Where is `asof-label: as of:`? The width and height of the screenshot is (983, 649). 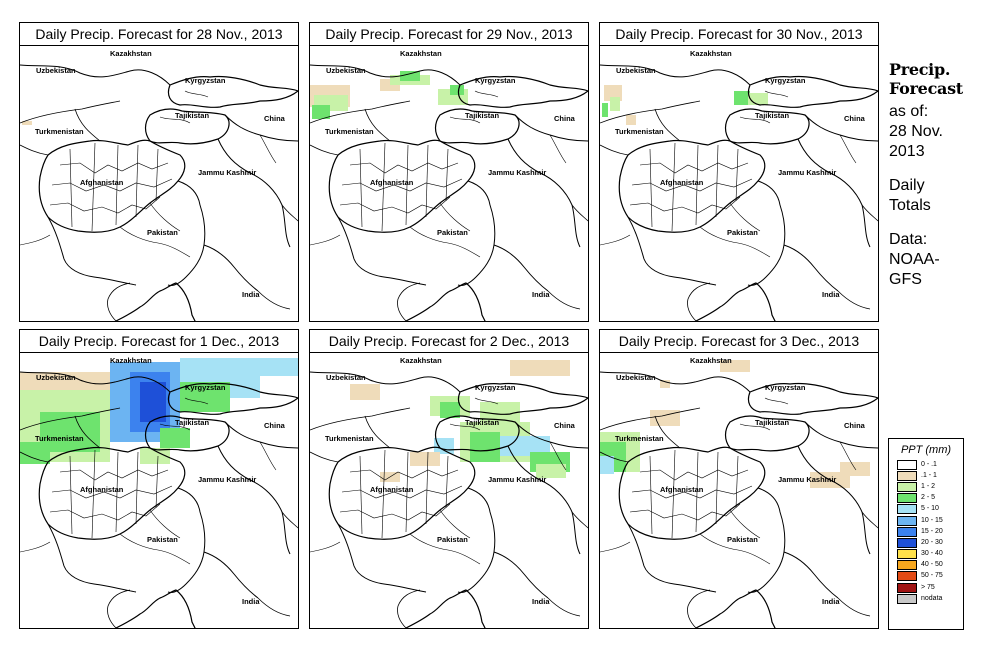
asof-label: as of: is located at coordinates (909, 111).